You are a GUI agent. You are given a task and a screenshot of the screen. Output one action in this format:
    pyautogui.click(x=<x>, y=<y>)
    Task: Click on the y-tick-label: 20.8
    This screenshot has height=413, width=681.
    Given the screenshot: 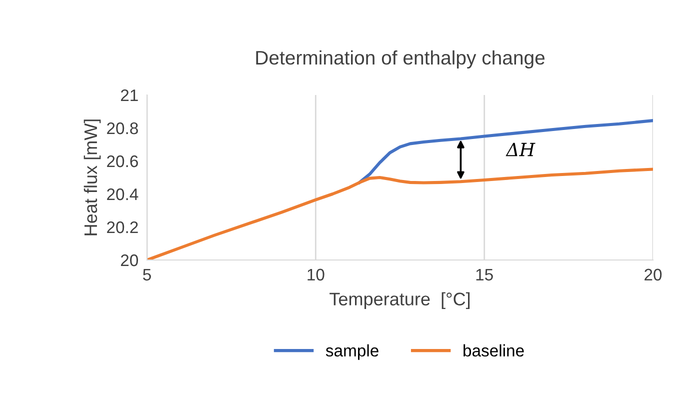 What is the action you would take?
    pyautogui.click(x=122, y=128)
    